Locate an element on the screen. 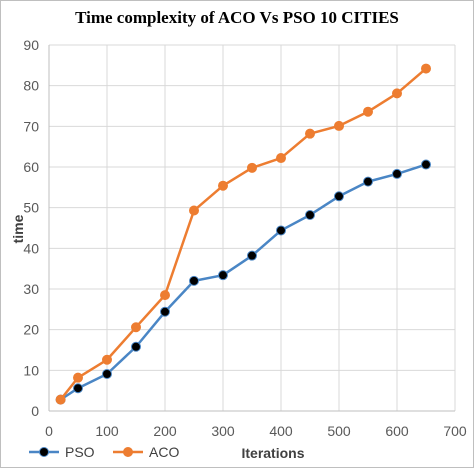 This screenshot has width=474, height=468. x-tick-label: 400 is located at coordinates (281, 431).